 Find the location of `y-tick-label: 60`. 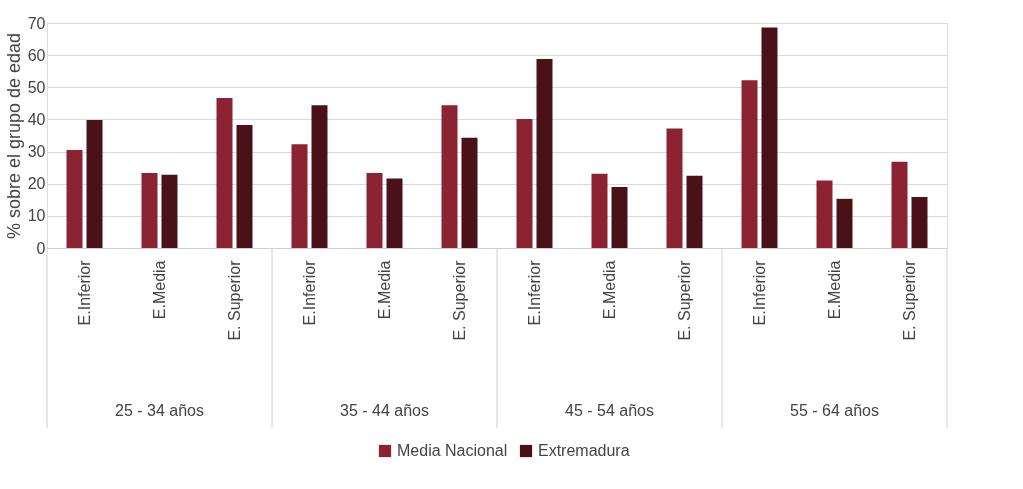

y-tick-label: 60 is located at coordinates (36, 55).